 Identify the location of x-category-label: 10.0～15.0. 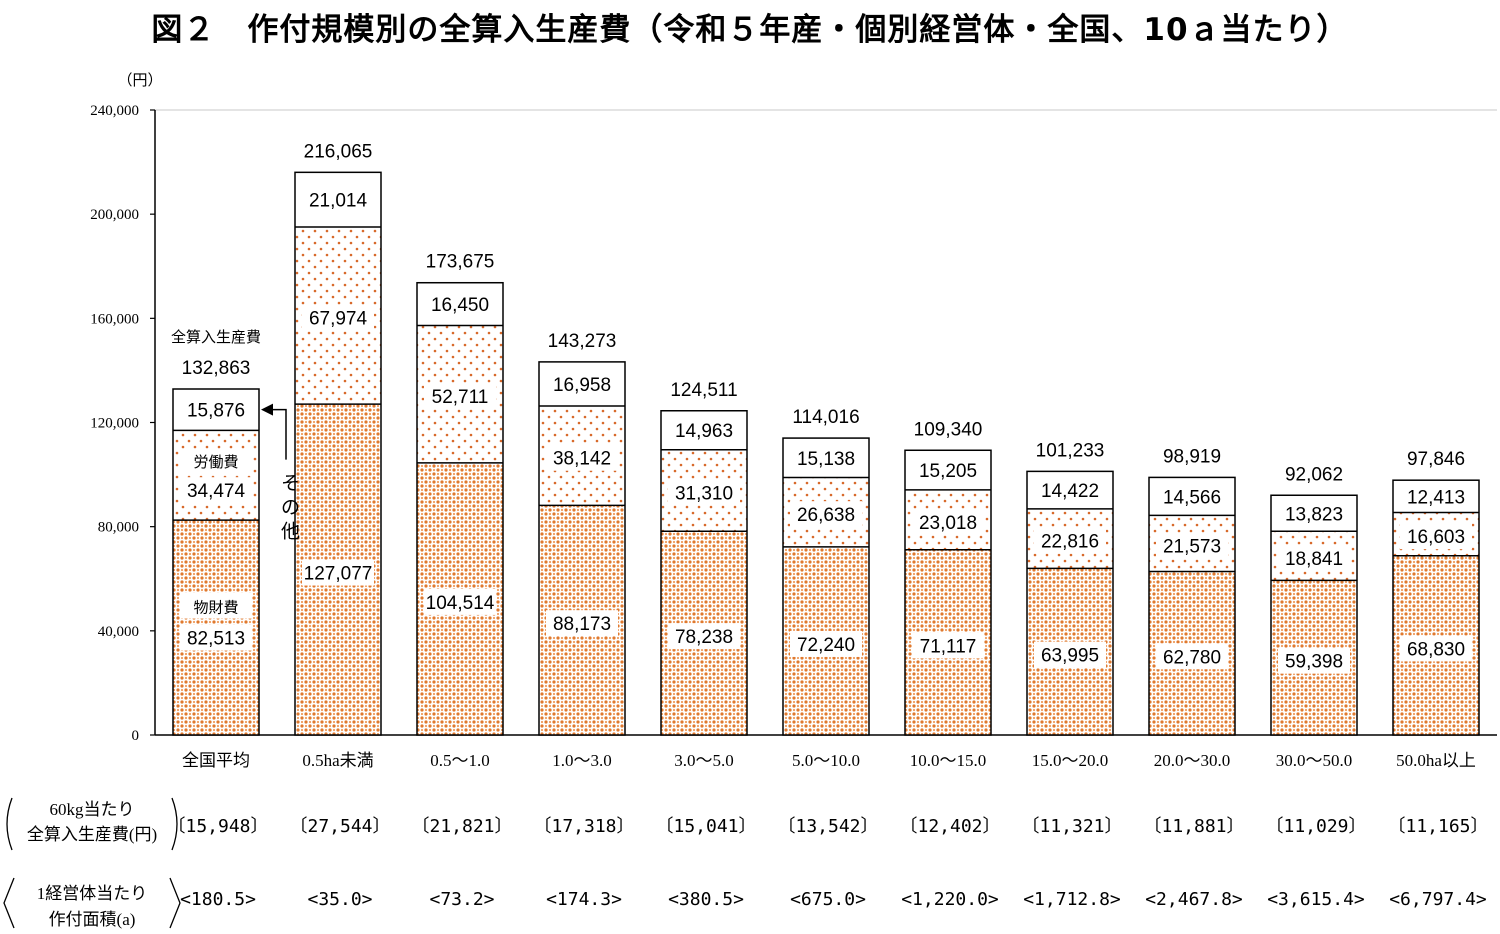
(948, 760).